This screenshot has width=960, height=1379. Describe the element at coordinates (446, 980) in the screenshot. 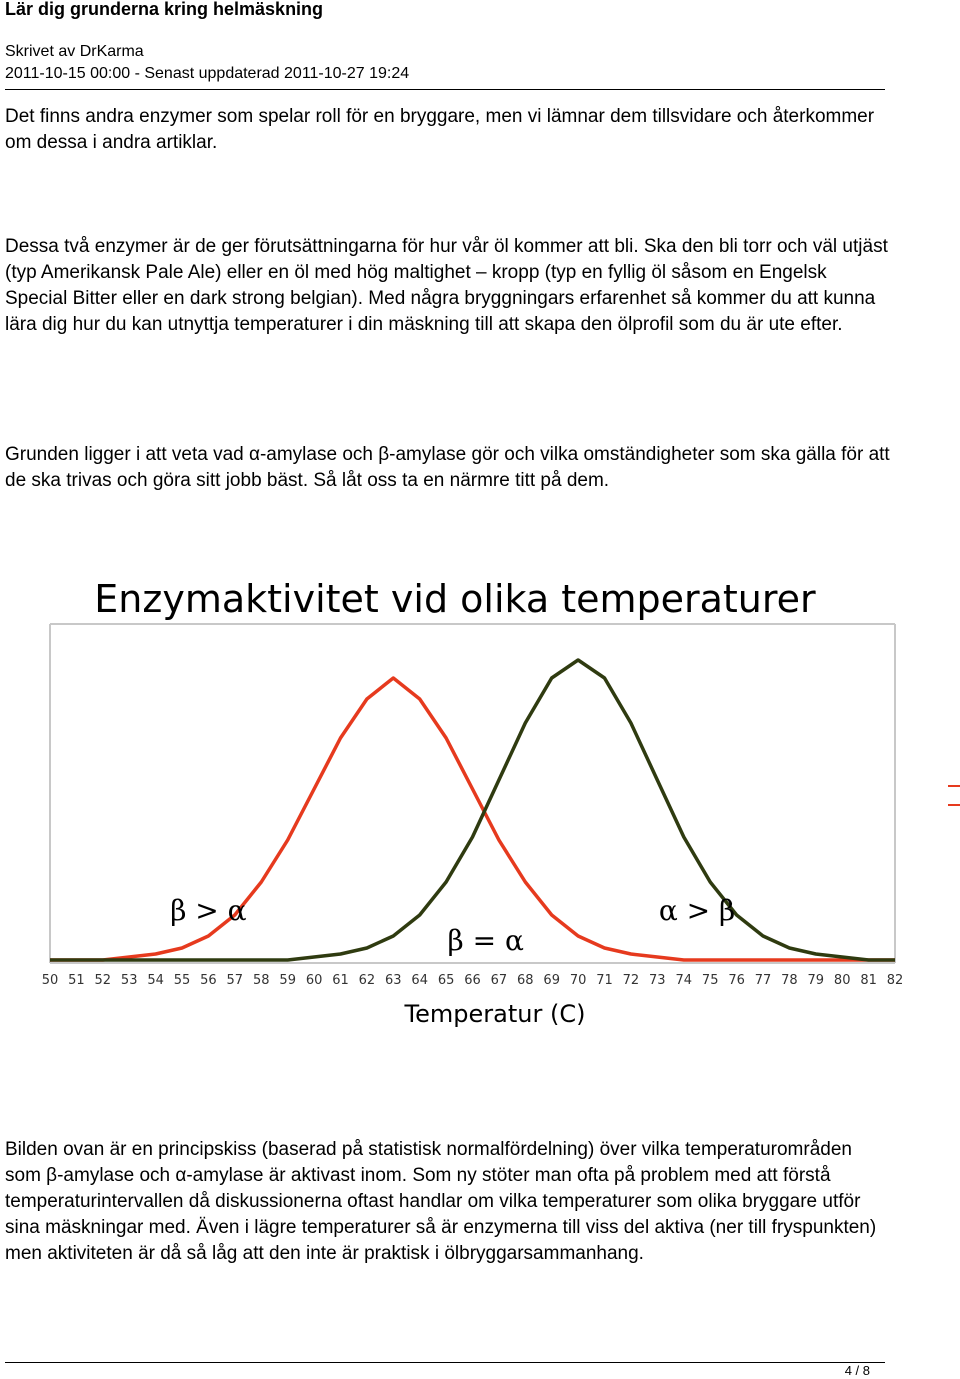

I see `x-tick-label: 65` at that location.